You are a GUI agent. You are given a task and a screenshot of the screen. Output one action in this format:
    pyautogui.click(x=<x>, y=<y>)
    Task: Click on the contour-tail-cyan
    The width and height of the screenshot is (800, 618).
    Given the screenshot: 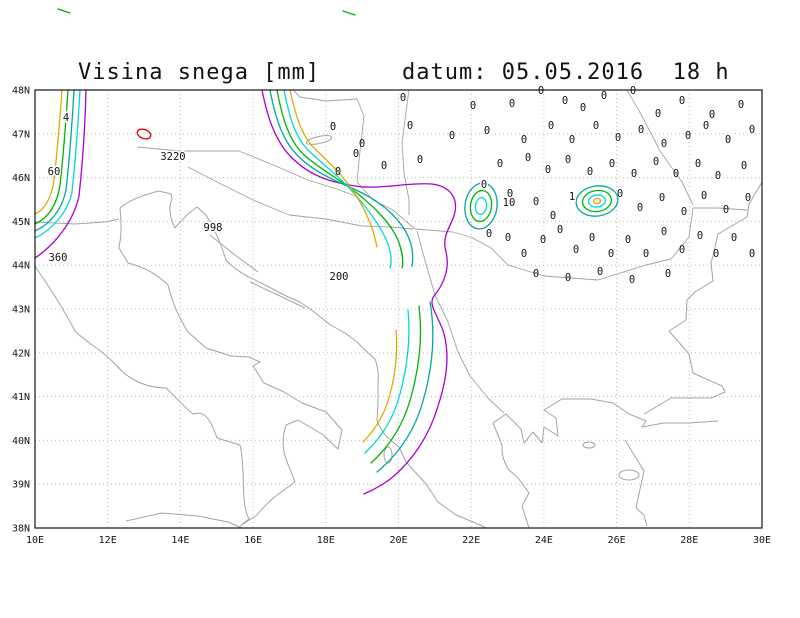 What is the action you would take?
    pyautogui.click(x=387, y=381)
    